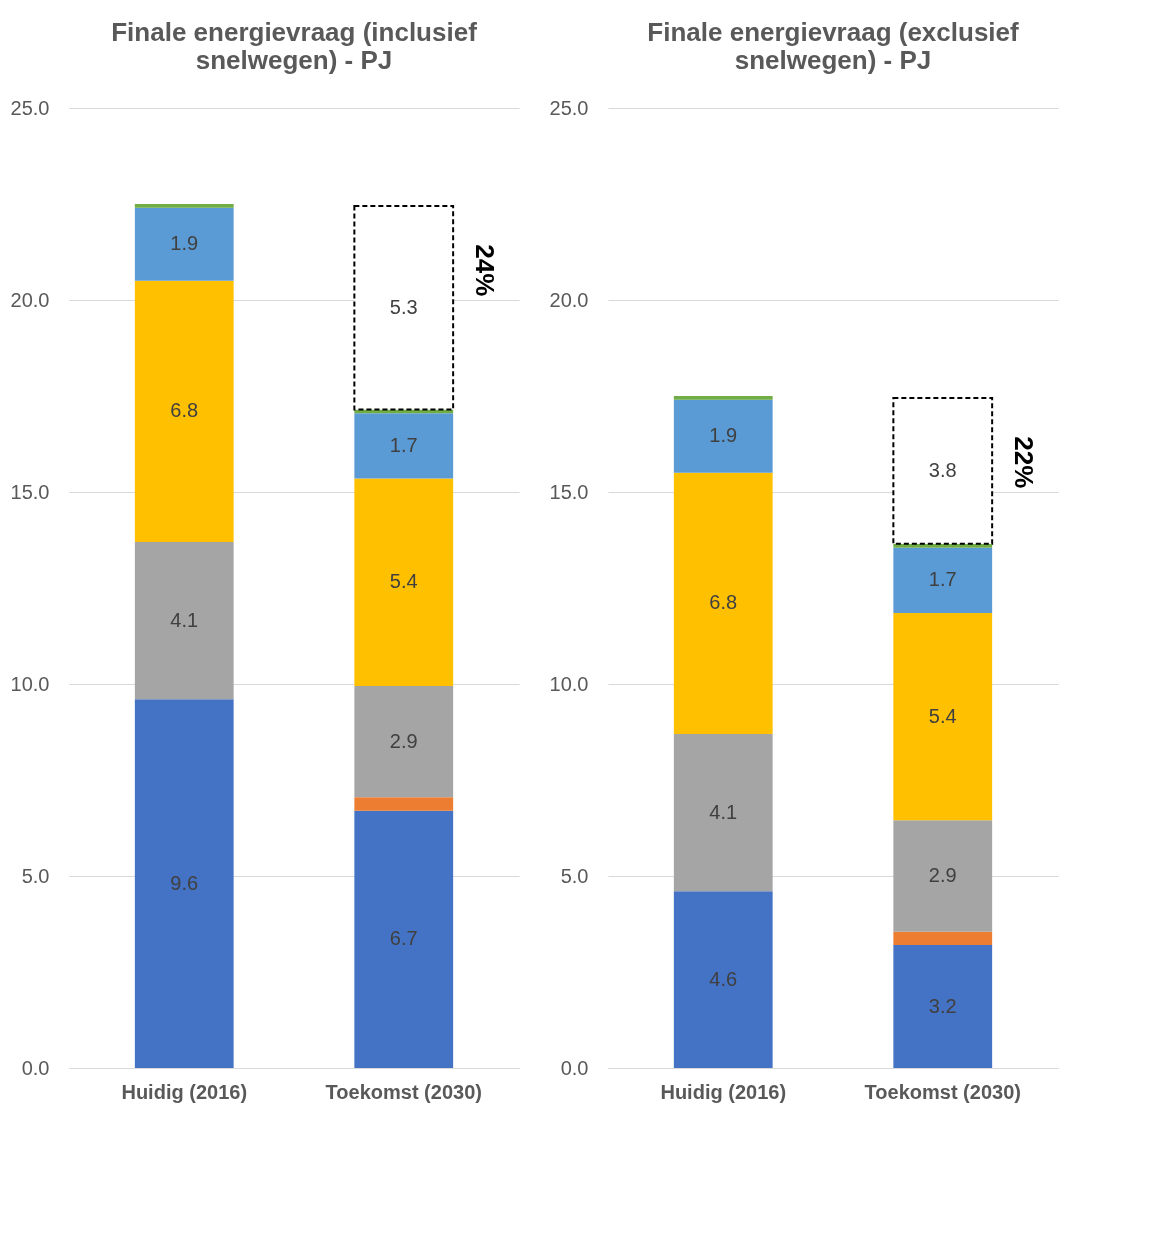 The height and width of the screenshot is (1234, 1165). I want to click on data-label: 5.3, so click(403, 306).